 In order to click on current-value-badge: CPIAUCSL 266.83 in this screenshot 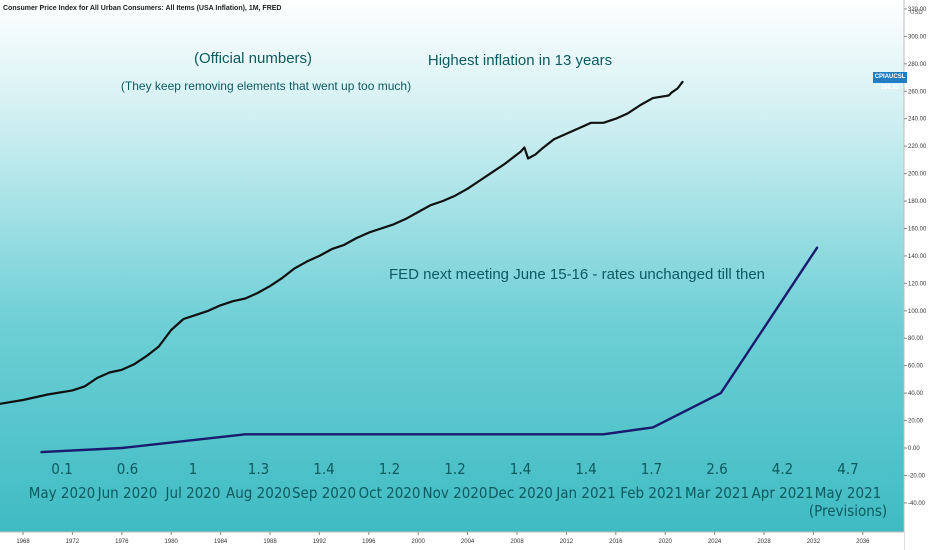, I will do `click(890, 81)`.